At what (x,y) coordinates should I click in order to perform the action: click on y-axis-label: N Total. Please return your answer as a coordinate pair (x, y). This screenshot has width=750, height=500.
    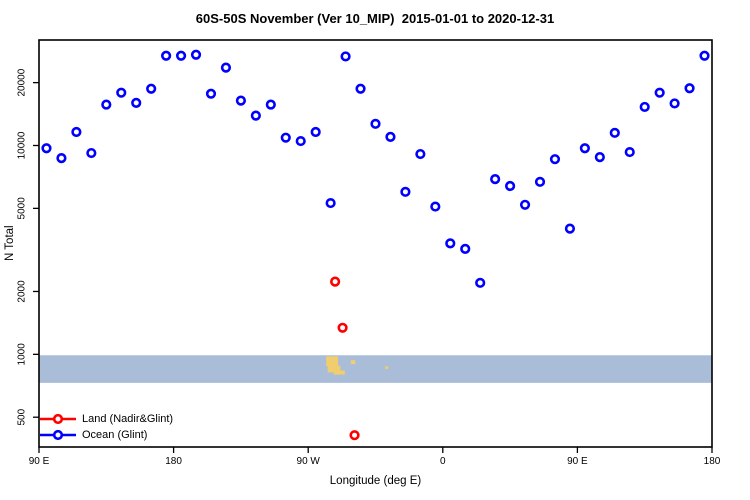
    Looking at the image, I should click on (10, 243).